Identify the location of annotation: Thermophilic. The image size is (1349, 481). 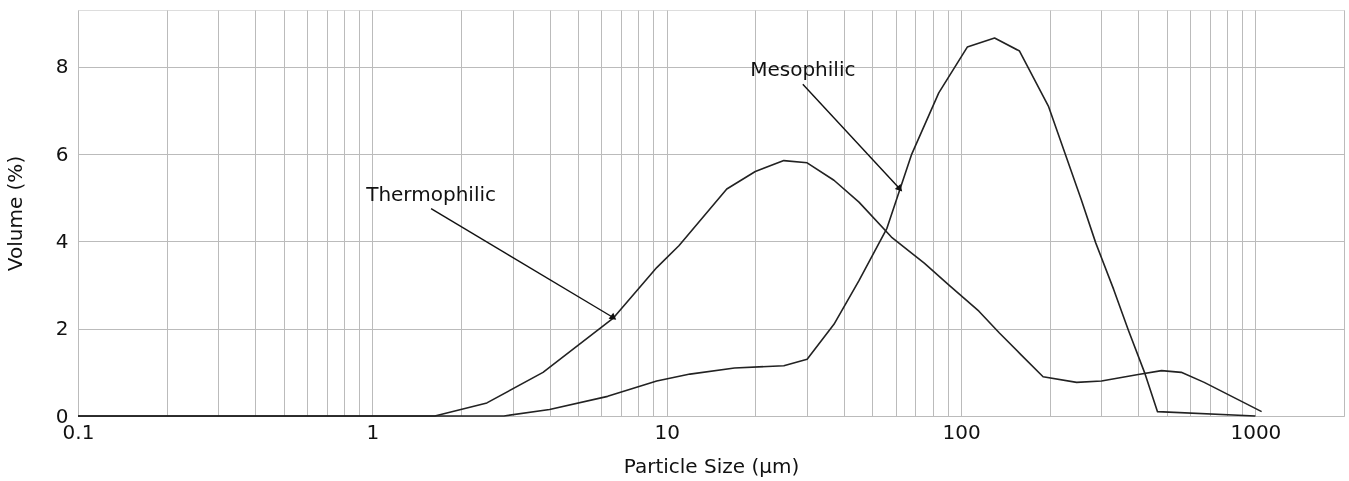
(430, 193).